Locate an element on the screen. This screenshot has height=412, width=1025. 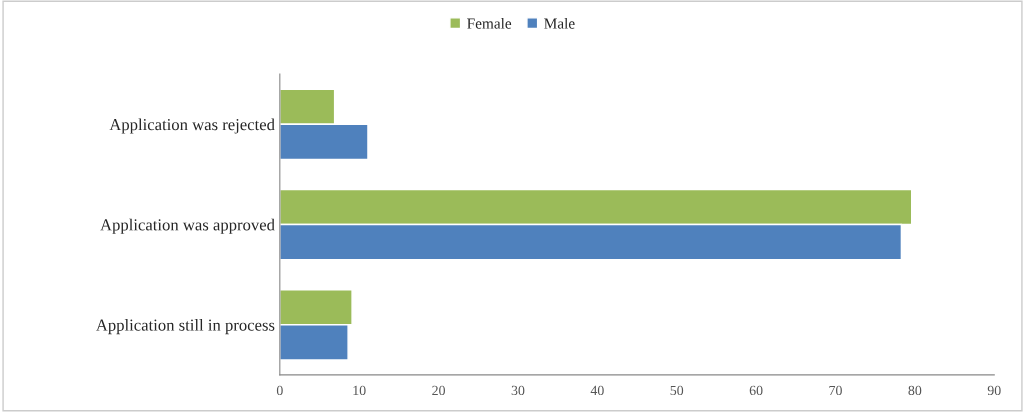
x-tick-label: 50 is located at coordinates (677, 390).